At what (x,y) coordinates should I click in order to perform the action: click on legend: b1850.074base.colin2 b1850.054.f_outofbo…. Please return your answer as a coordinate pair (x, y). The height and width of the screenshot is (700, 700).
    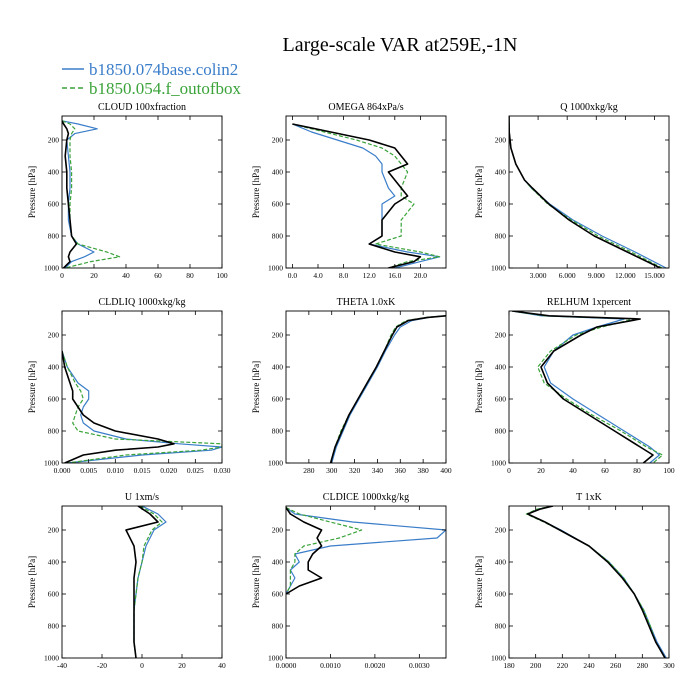
    Looking at the image, I should click on (152, 79).